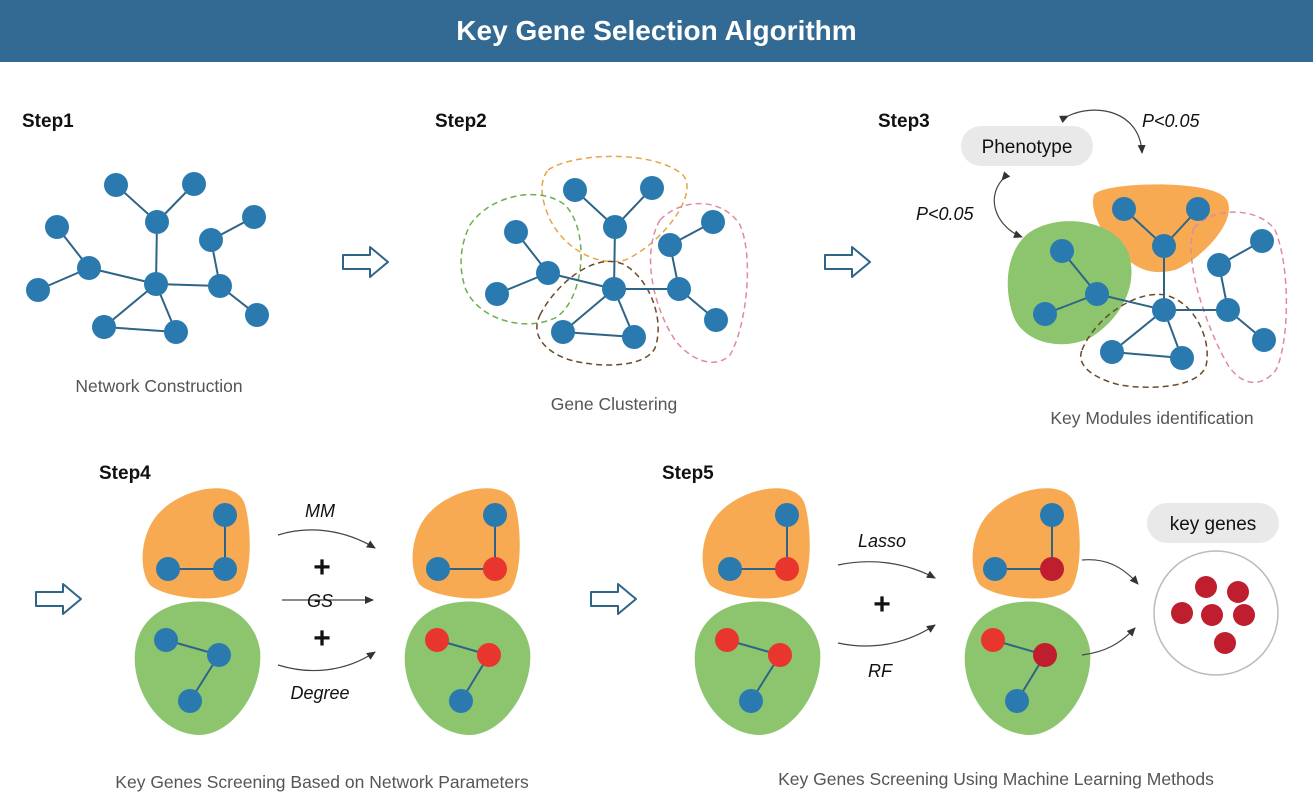 This screenshot has width=1313, height=812. Describe the element at coordinates (882, 541) in the screenshot. I see `method-lasso: Lasso` at that location.